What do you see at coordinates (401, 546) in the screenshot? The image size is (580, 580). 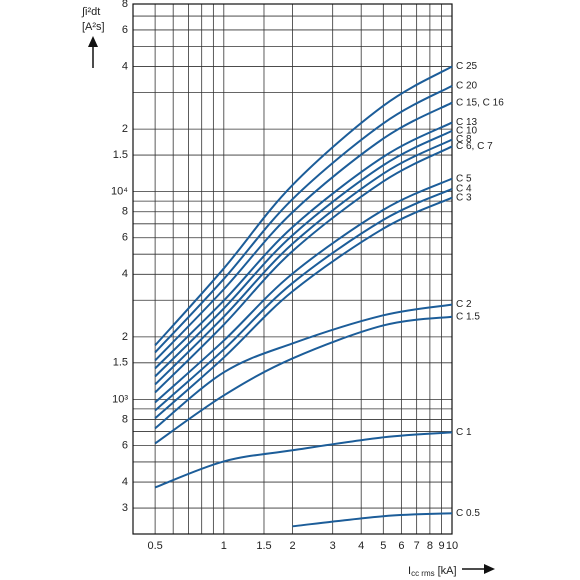 I see `x-tick-label: 6` at bounding box center [401, 546].